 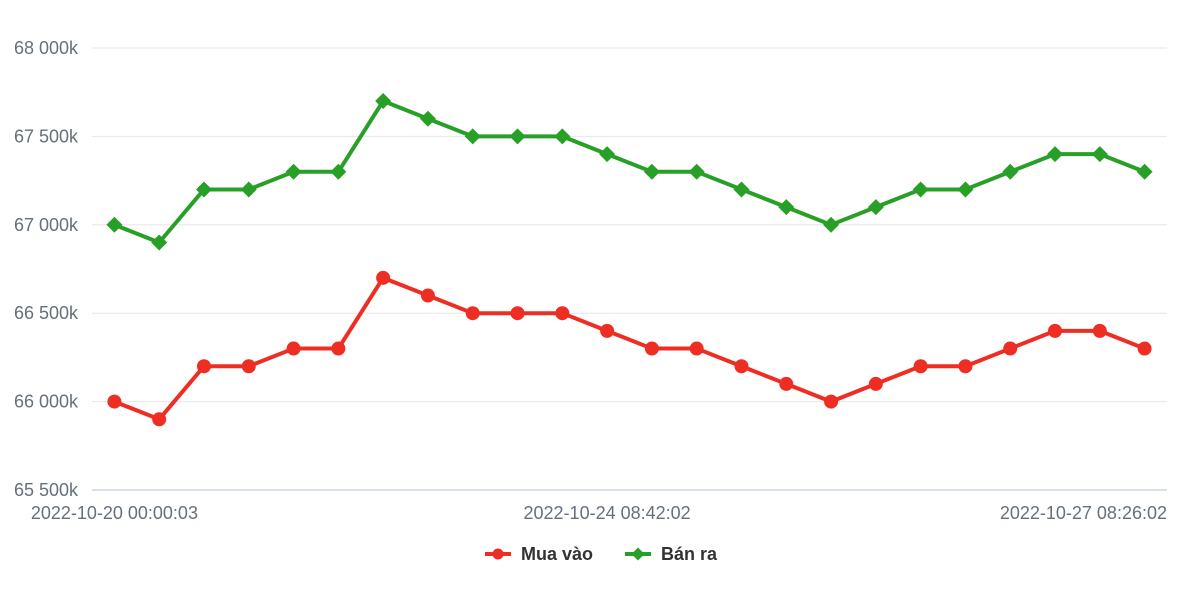 What do you see at coordinates (556, 554) in the screenshot?
I see `legend-label-mua-vao: Mua vào` at bounding box center [556, 554].